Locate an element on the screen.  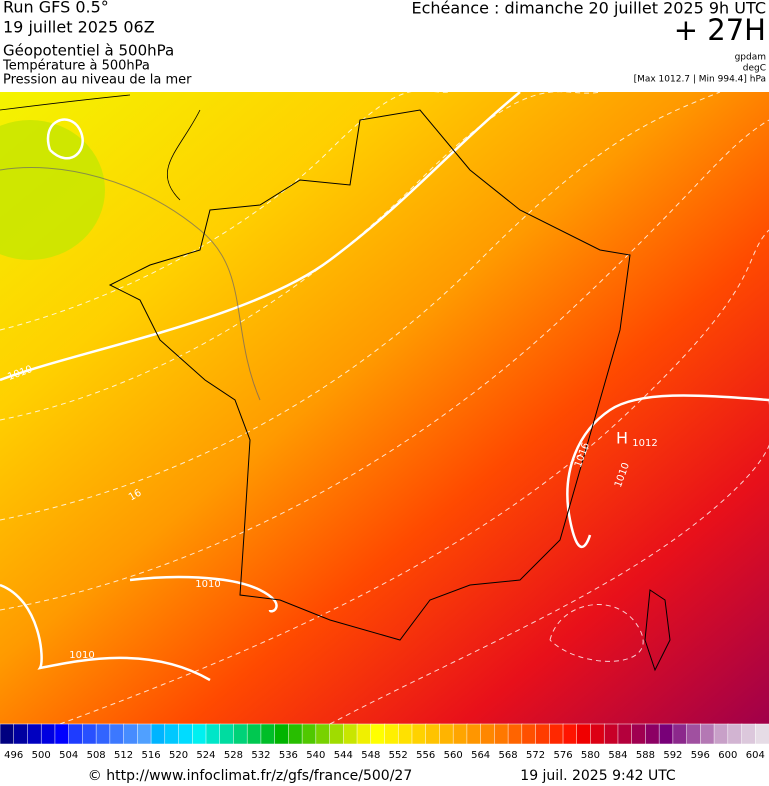
field2: Température à 500hPa is located at coordinates (76, 66).